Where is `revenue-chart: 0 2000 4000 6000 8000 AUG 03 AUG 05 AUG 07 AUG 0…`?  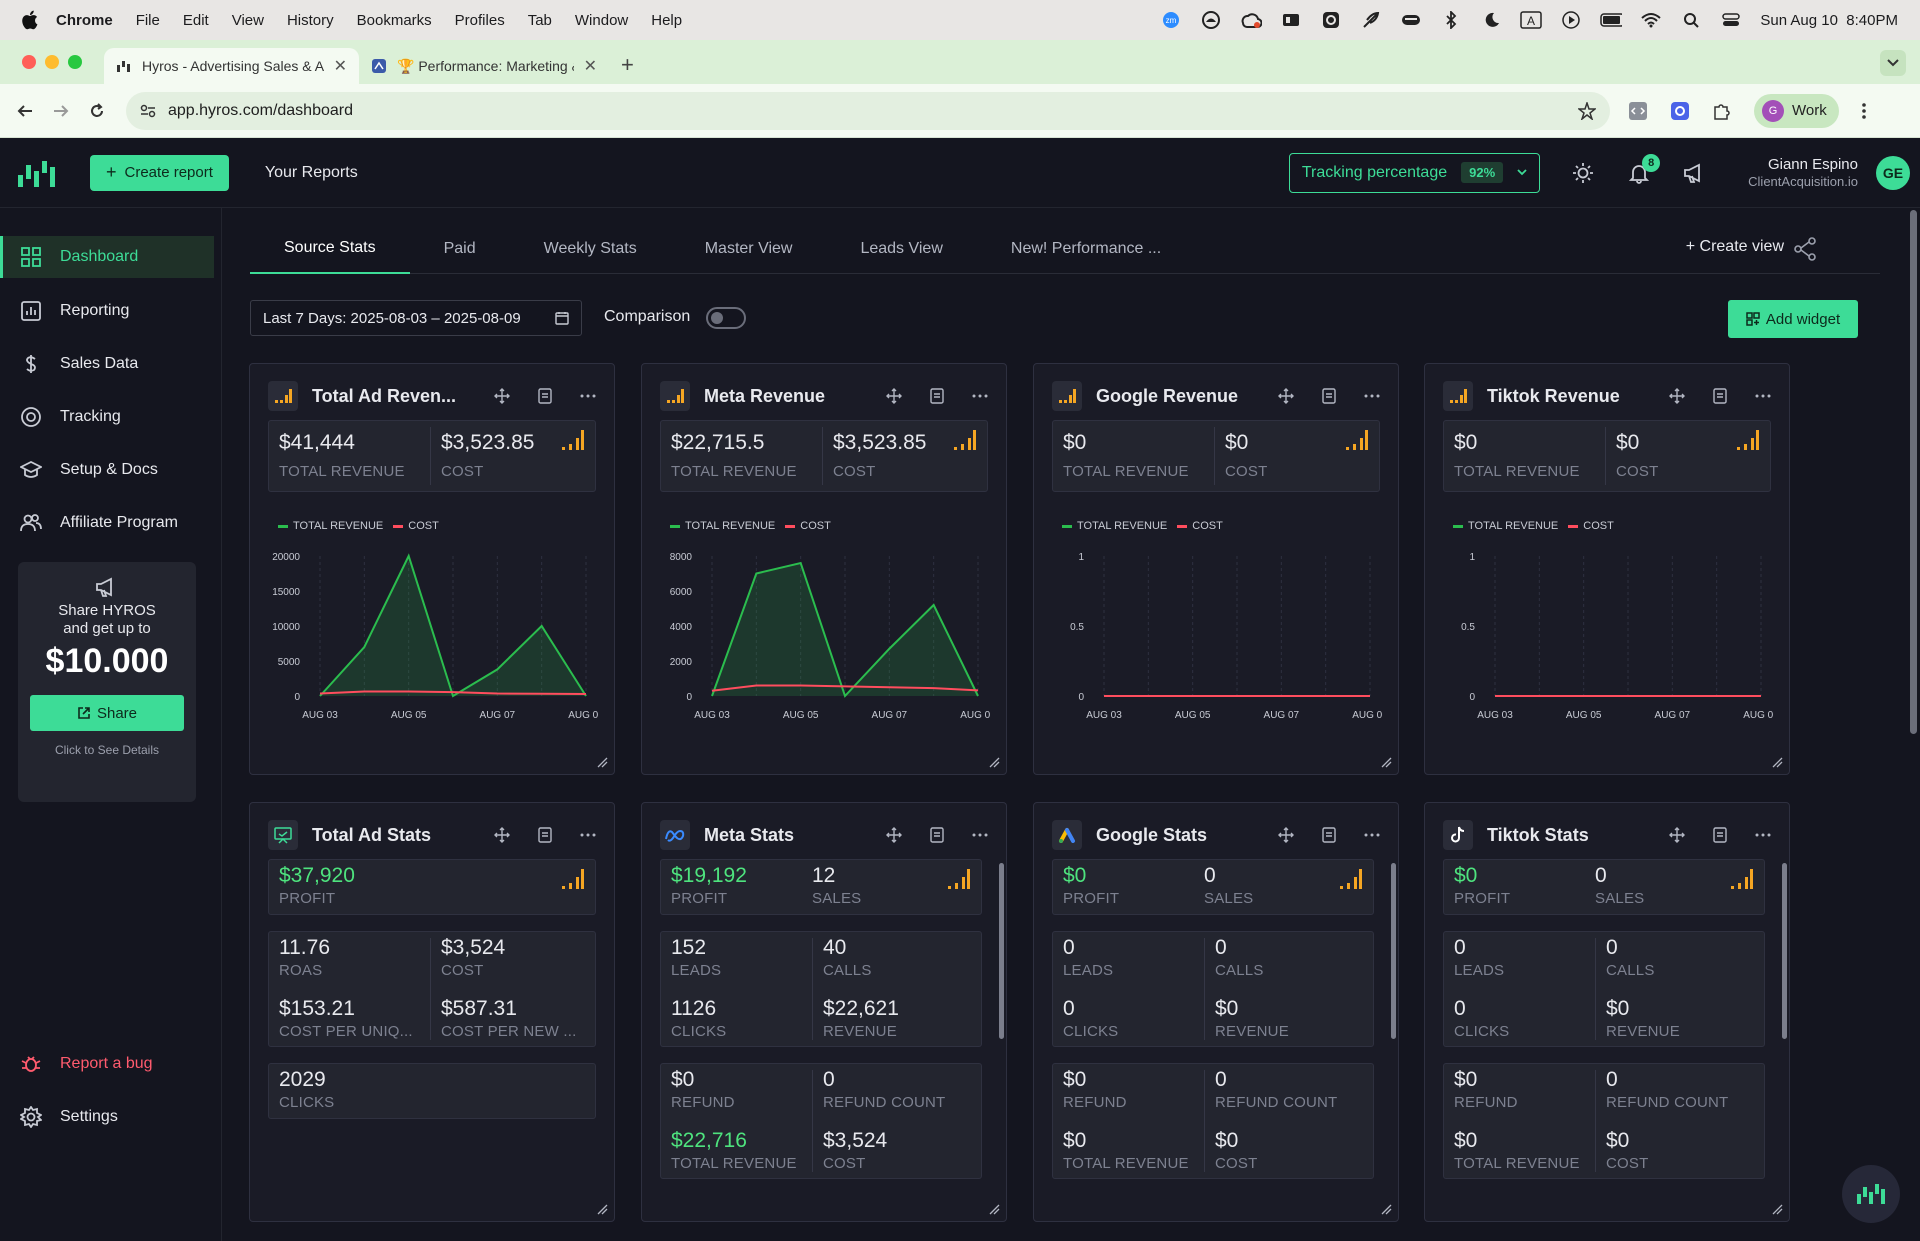
revenue-chart: 0 2000 4000 6000 8000 AUG 03 AUG 05 AUG 07 AUG 0… is located at coordinates (825, 639).